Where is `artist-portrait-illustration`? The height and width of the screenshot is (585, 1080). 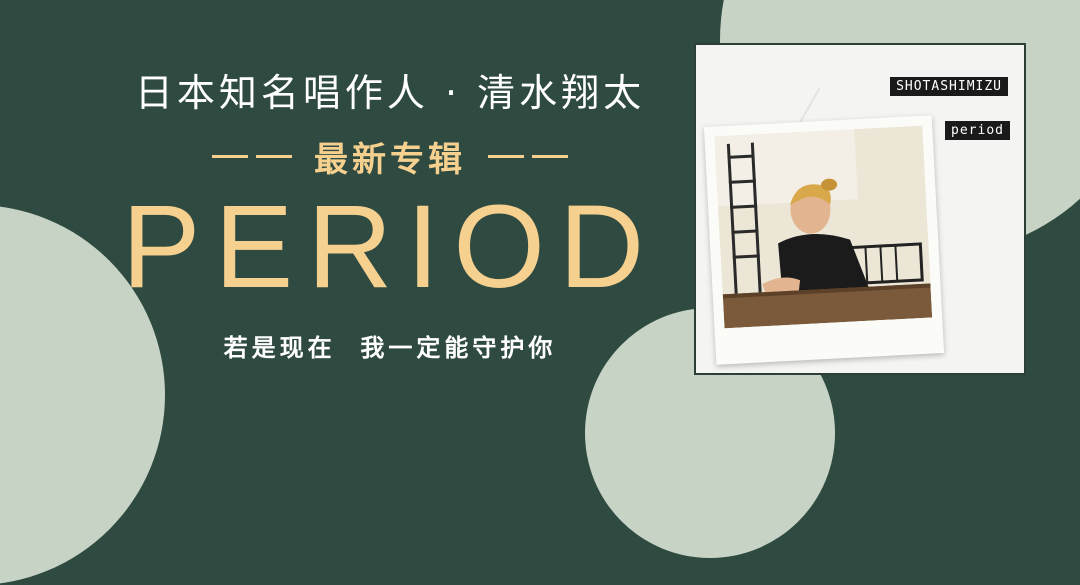
artist-portrait-illustration is located at coordinates (823, 227).